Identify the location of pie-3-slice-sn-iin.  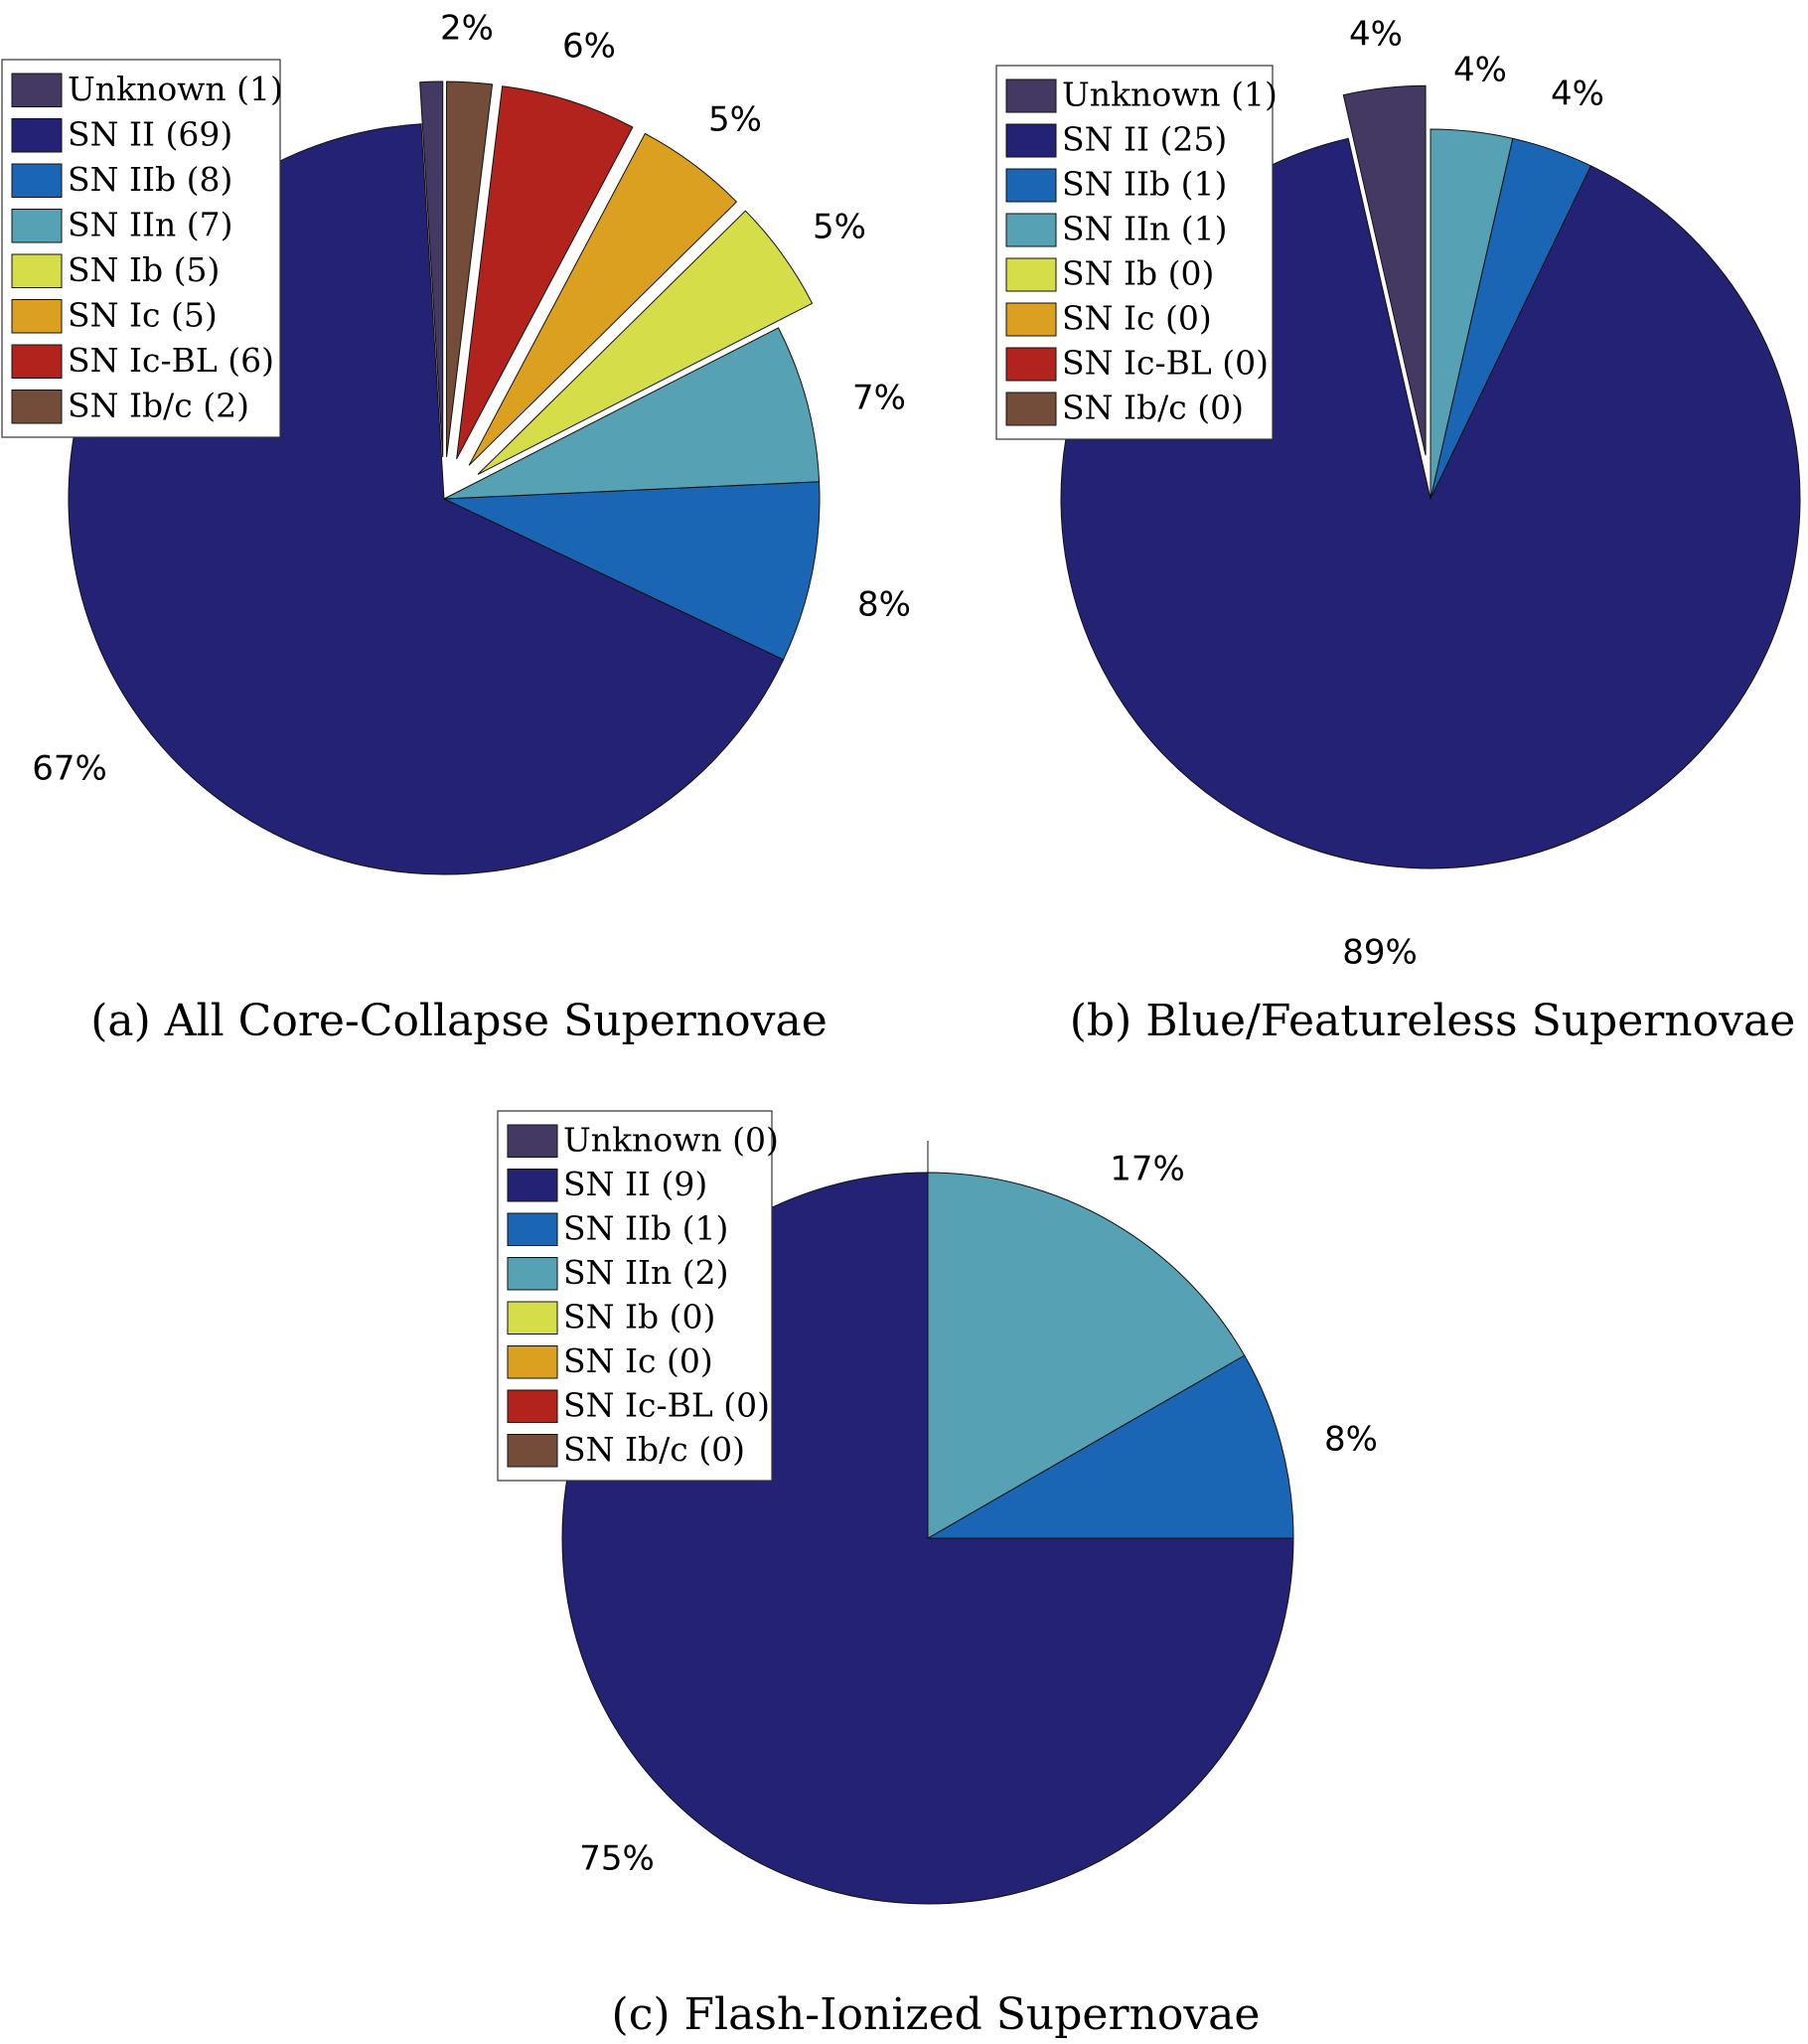
(1086, 1355).